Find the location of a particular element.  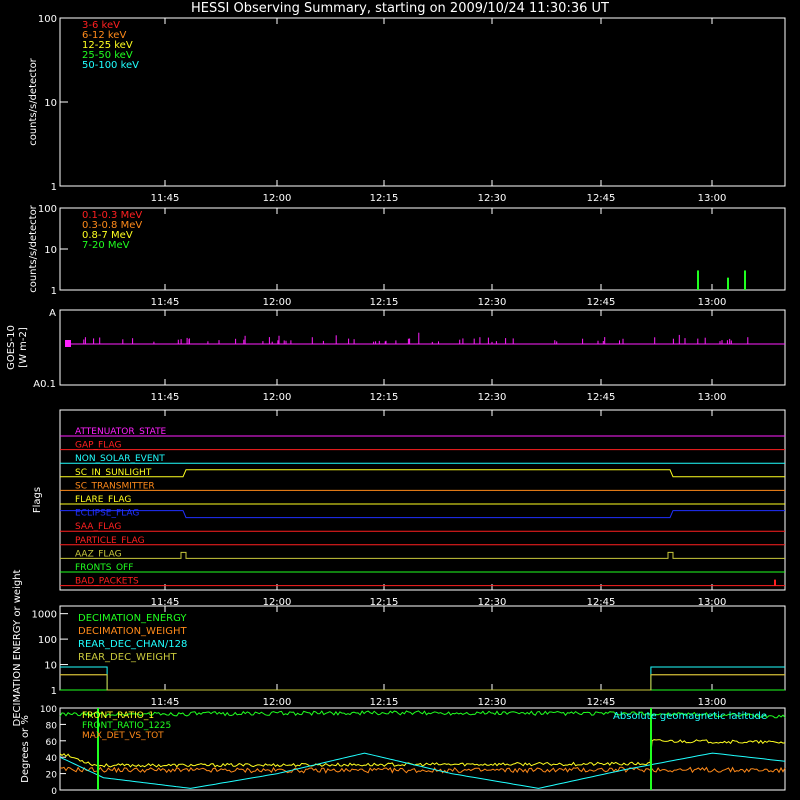

legend-entry: 3-6 keV is located at coordinates (101, 25).